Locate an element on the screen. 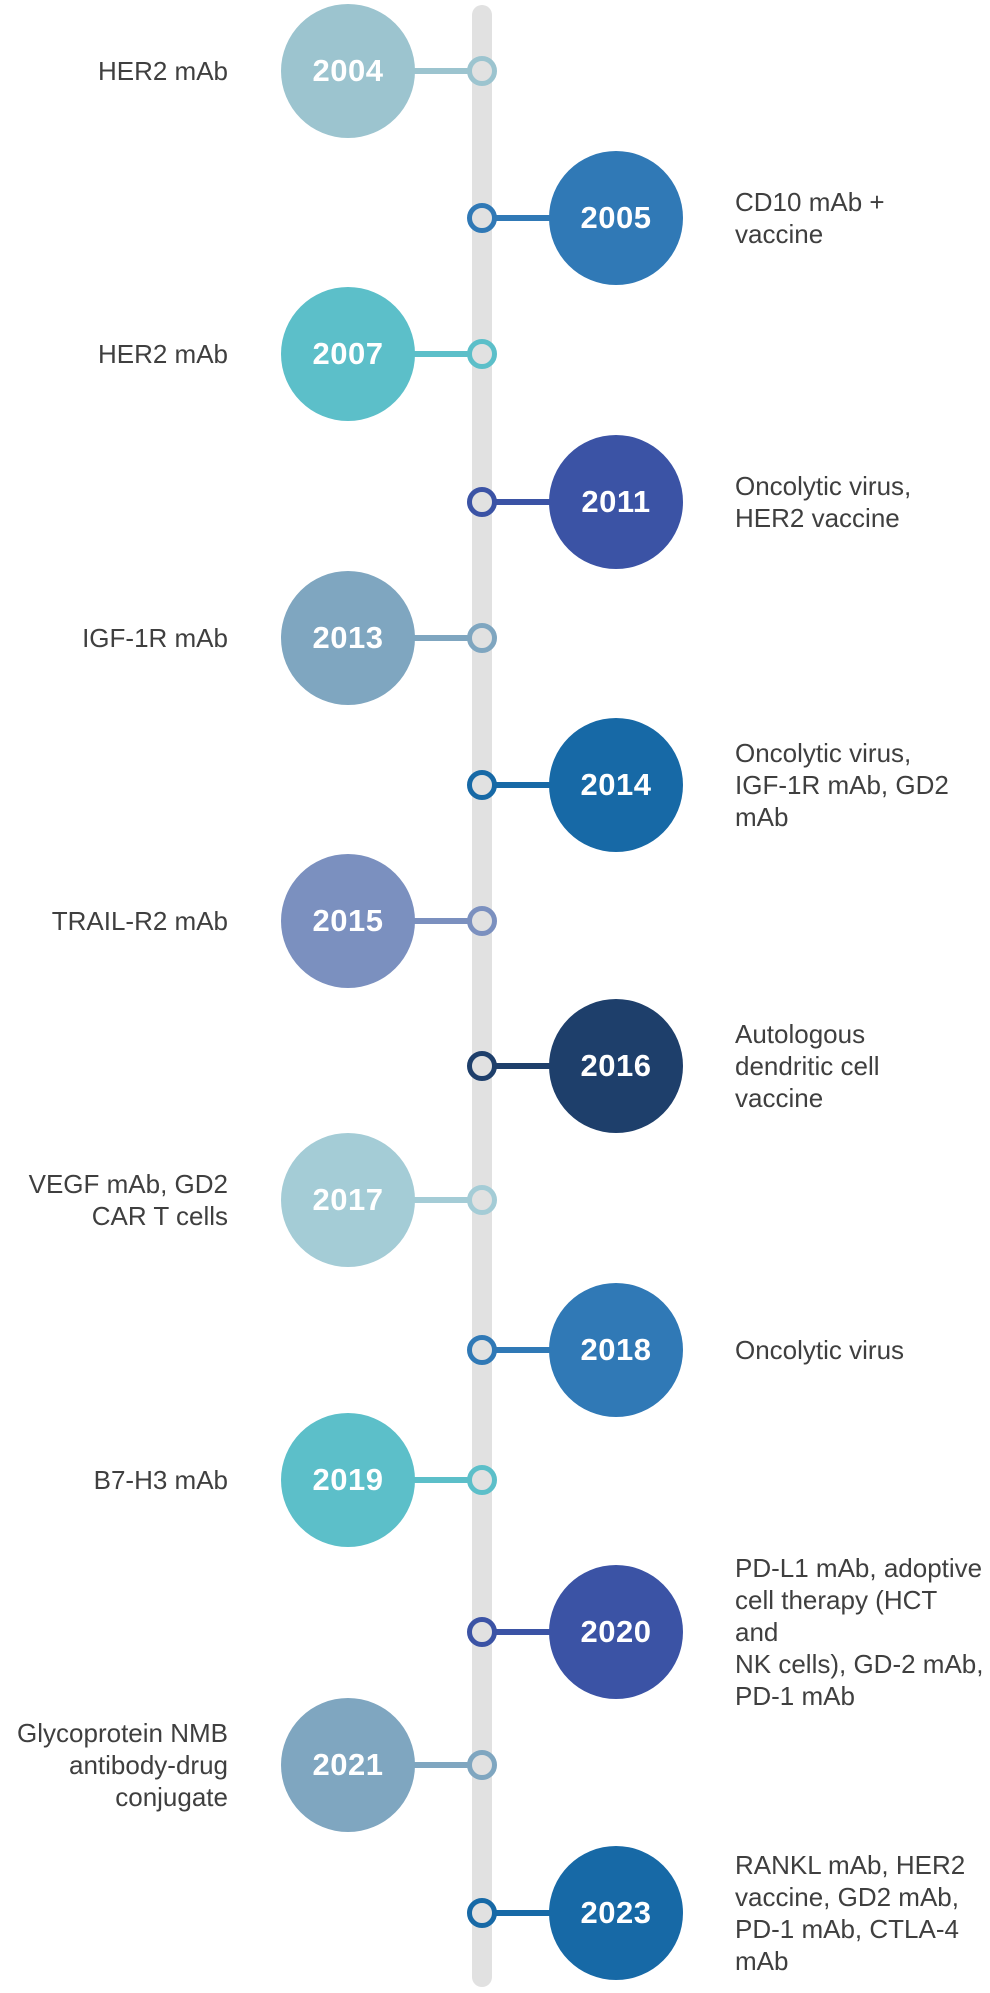  year-circle: 2018 is located at coordinates (616, 1350).